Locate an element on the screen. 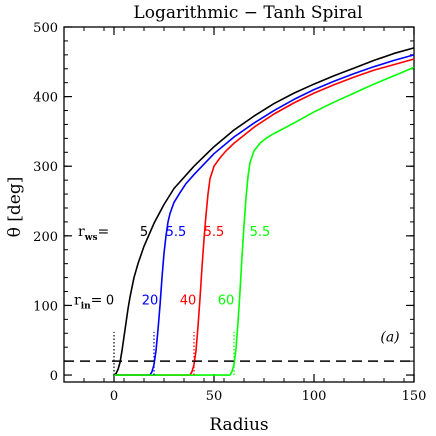 The image size is (436, 436). x-axis-label: Radius is located at coordinates (238, 425).